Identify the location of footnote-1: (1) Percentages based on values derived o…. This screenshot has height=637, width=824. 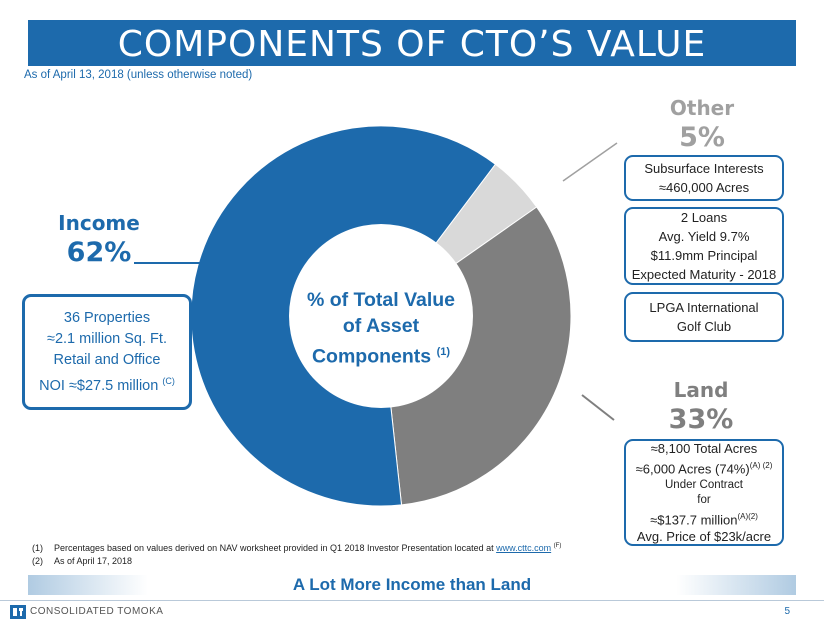
(296, 547).